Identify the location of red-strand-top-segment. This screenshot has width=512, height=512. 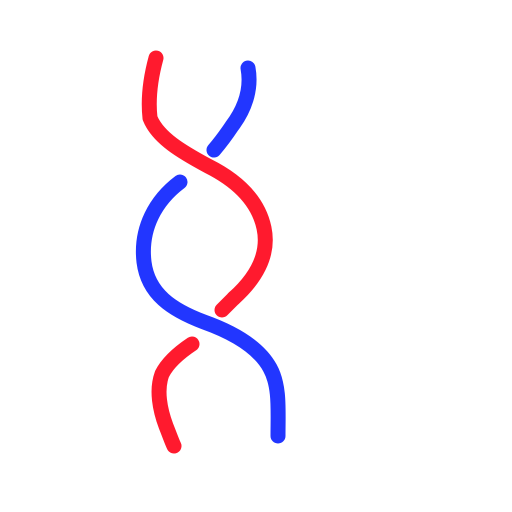
(207, 178).